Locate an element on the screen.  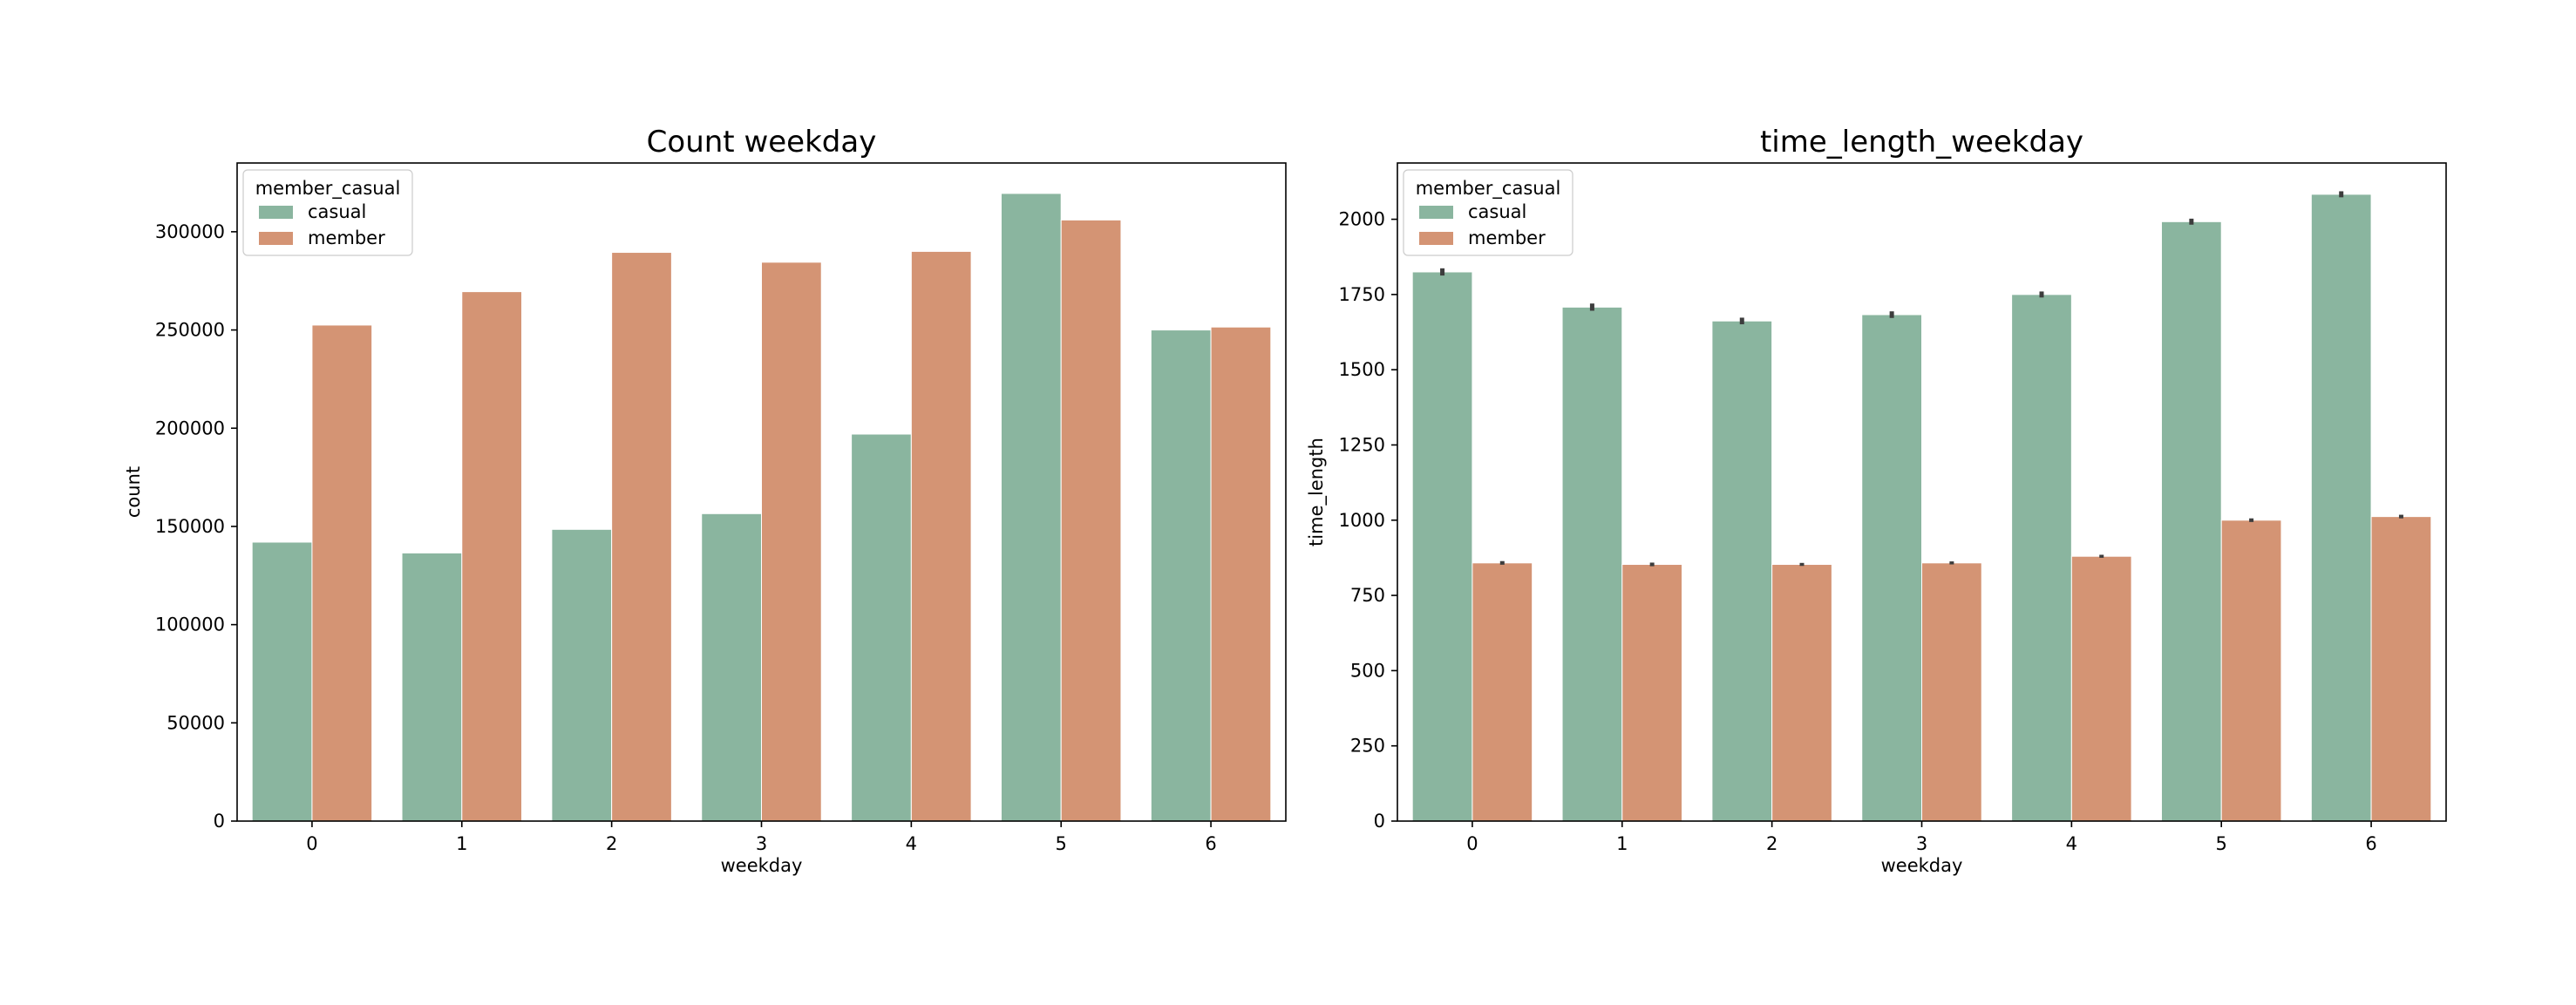
y-tick-label: 200000 is located at coordinates (190, 428).